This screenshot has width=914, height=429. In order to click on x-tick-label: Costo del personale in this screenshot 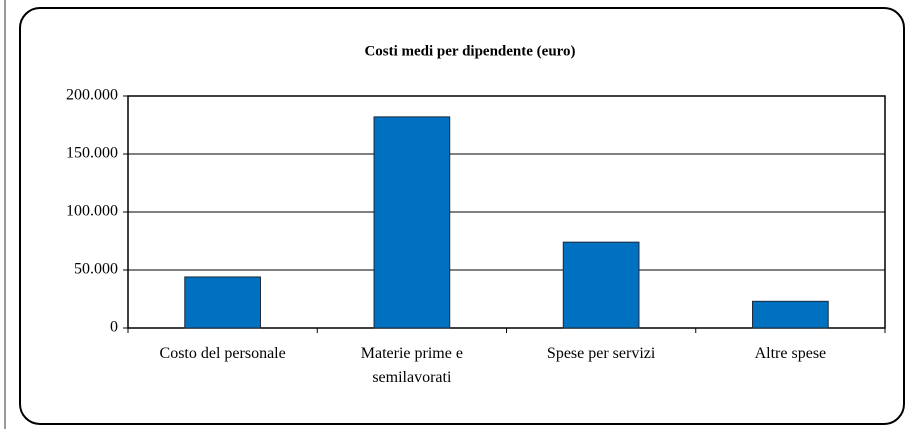, I will do `click(222, 353)`.